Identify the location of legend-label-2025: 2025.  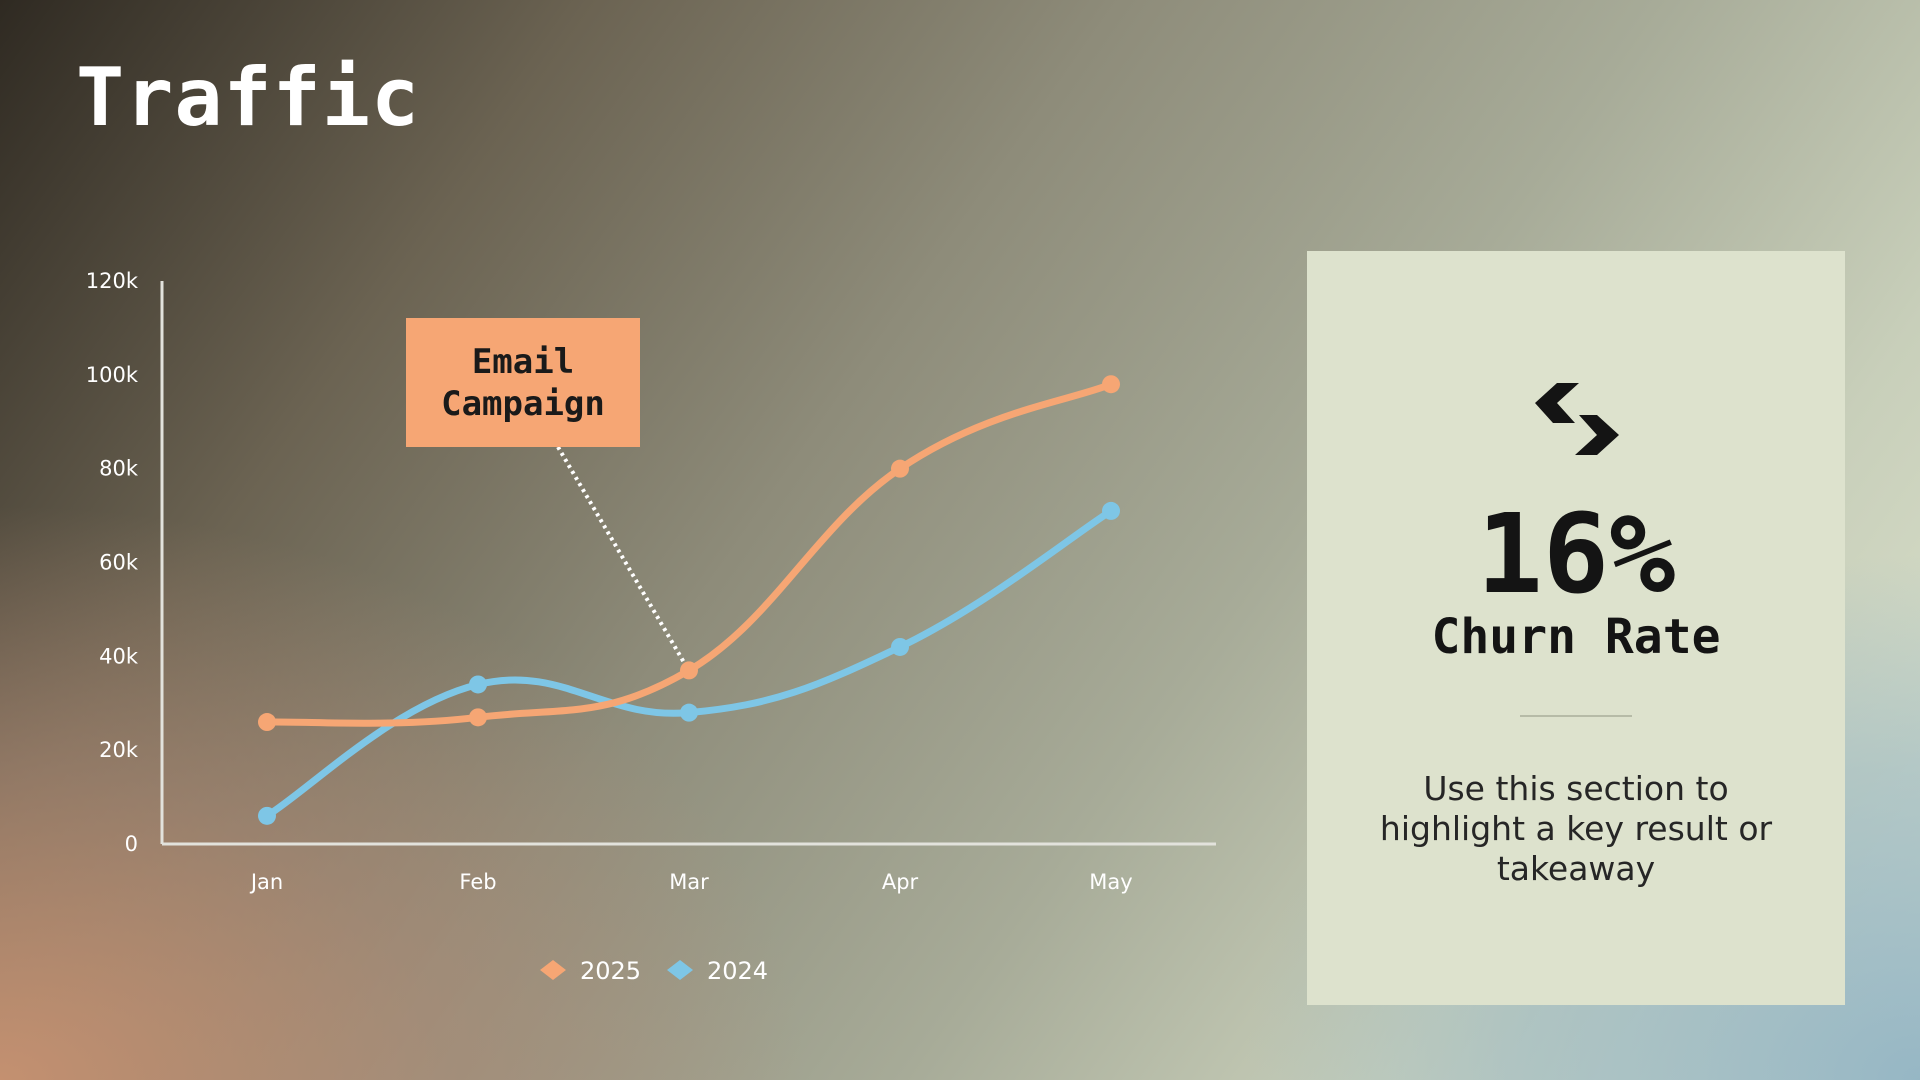
(610, 971).